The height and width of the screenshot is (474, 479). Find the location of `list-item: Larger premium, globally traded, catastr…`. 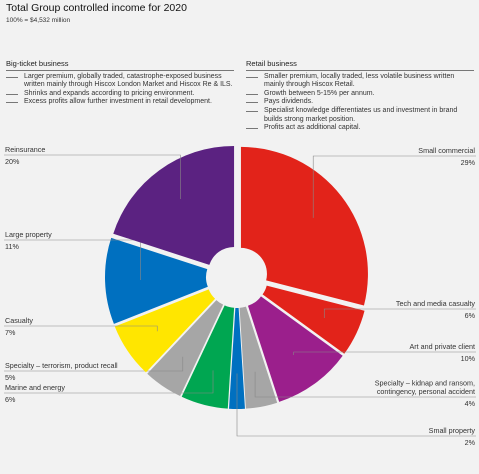

list-item: Larger premium, globally traded, catastr… is located at coordinates (120, 81).